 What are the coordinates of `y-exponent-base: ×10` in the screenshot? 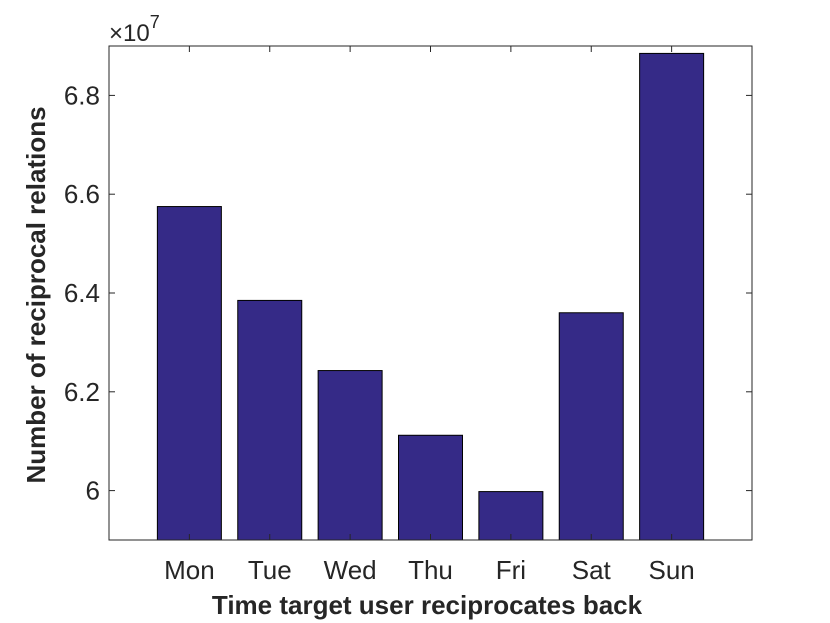 It's located at (129, 33).